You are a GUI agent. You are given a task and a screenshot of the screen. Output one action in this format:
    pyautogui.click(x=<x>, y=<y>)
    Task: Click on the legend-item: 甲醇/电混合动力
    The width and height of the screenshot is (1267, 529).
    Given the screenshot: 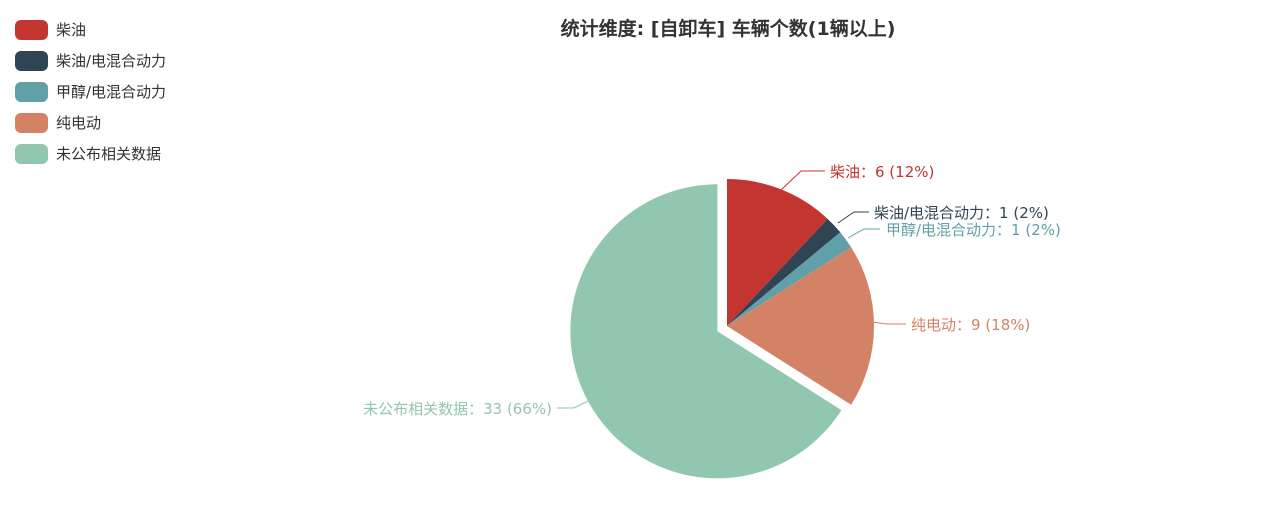 What is the action you would take?
    pyautogui.click(x=90, y=91)
    